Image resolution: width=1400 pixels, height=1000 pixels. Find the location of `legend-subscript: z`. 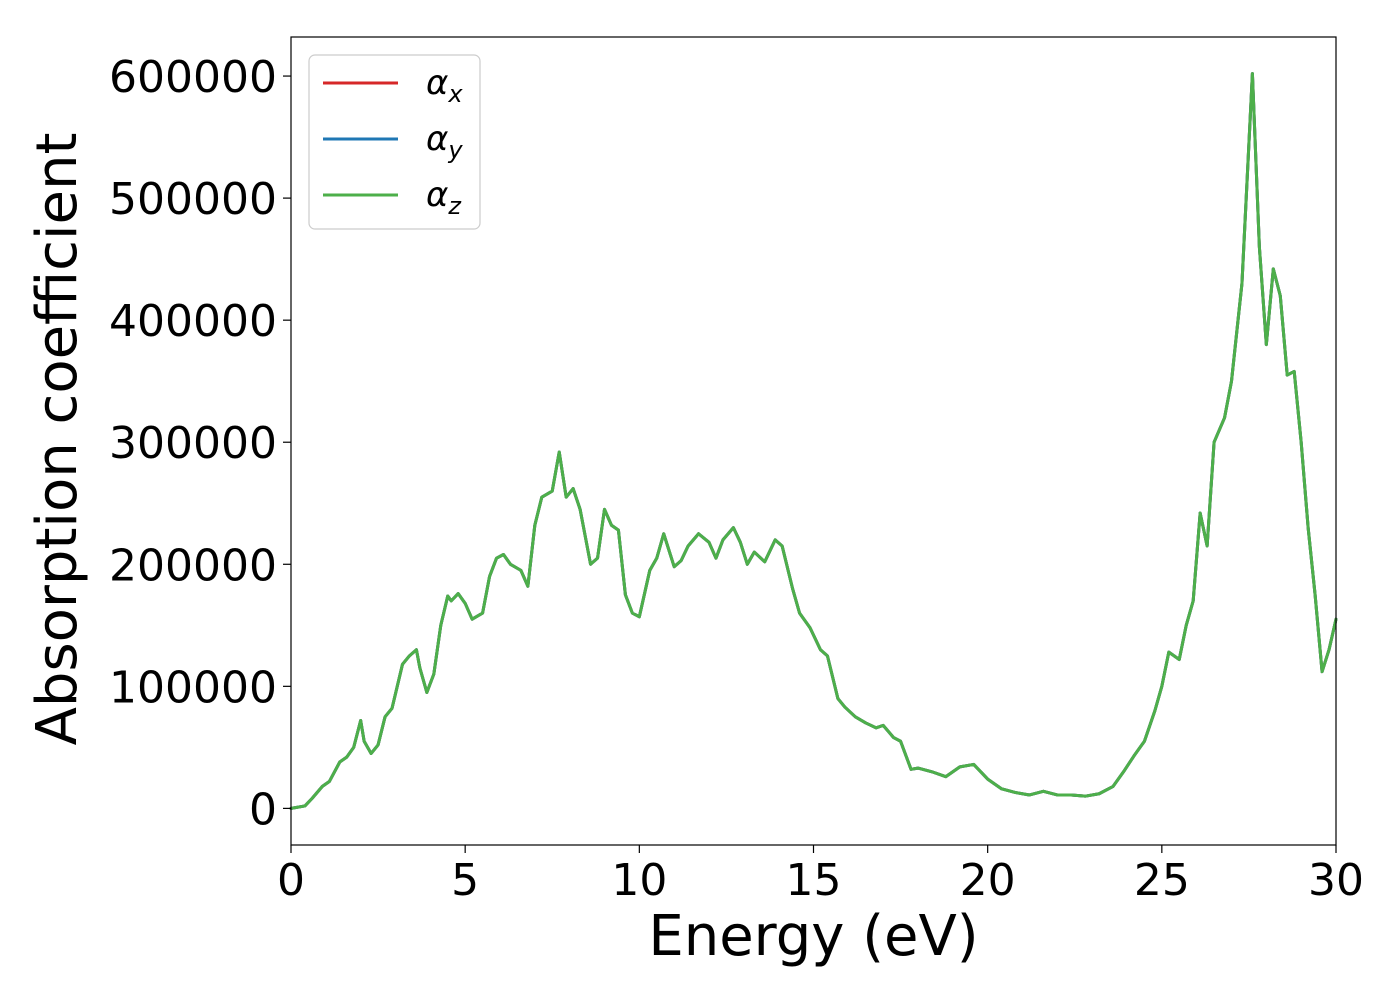

legend-subscript: z is located at coordinates (454, 206).